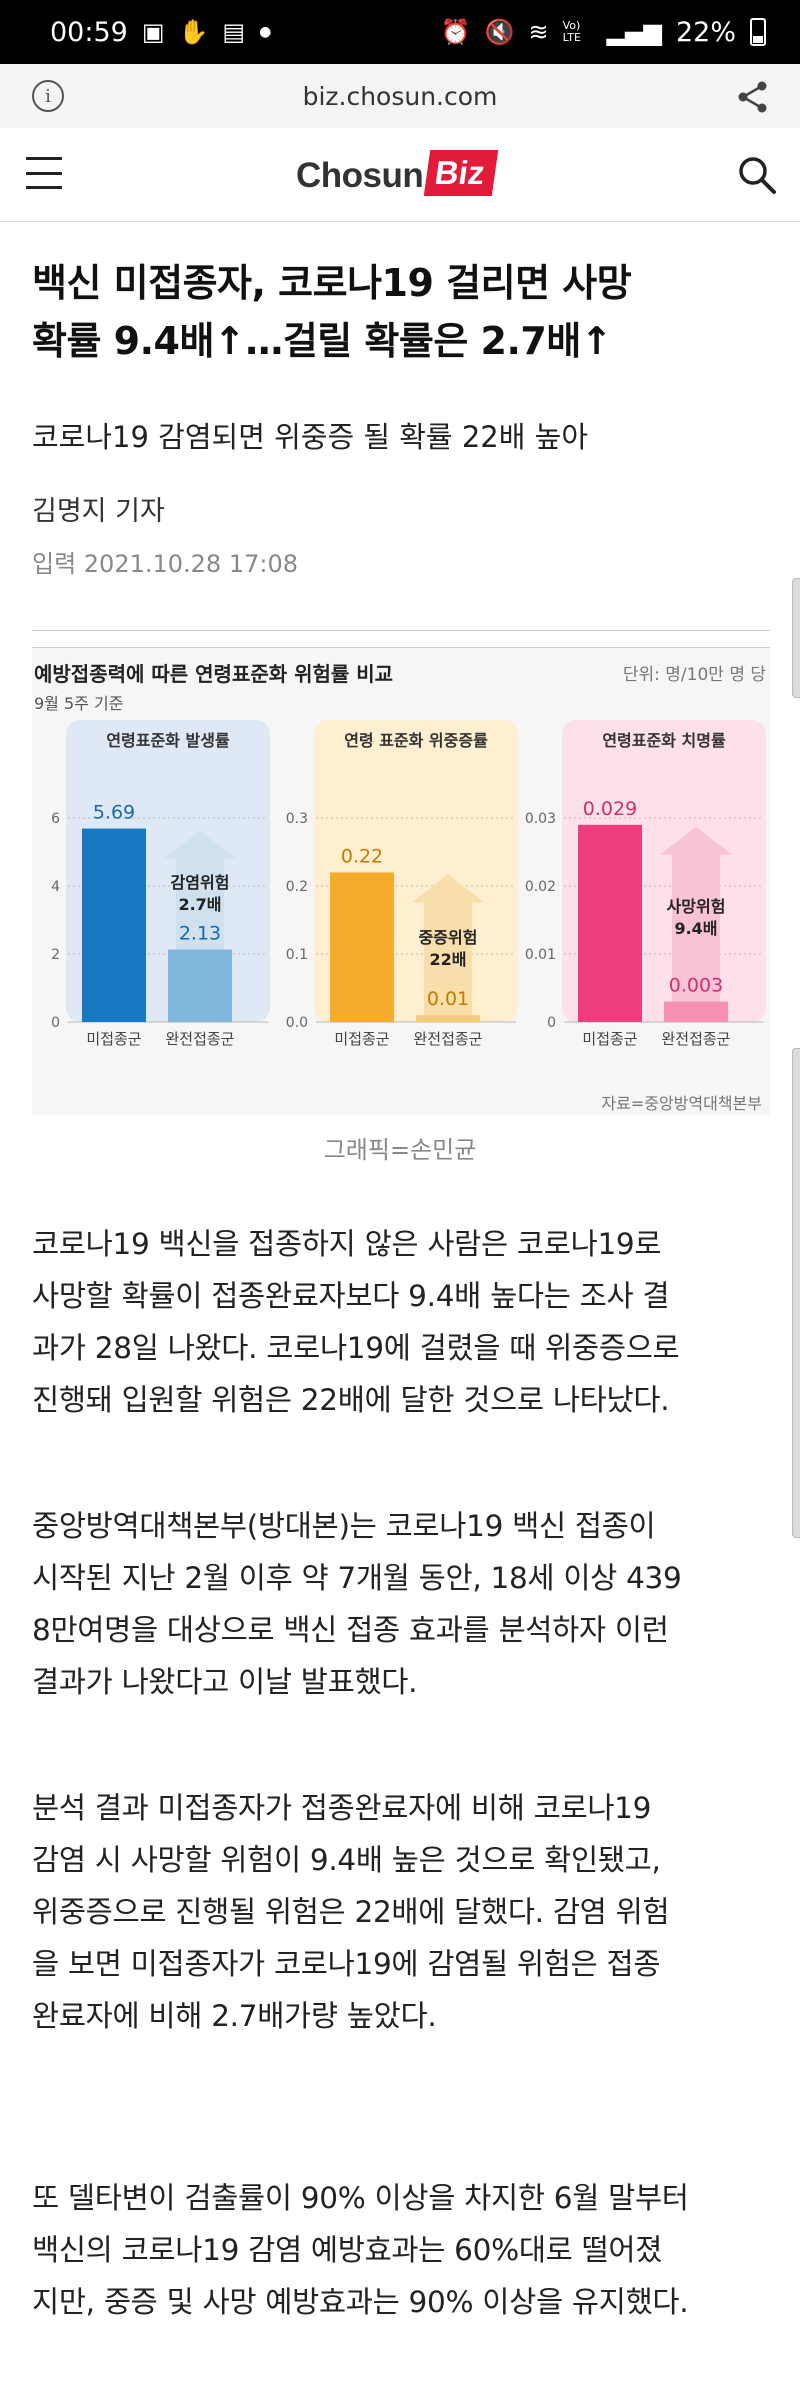  Describe the element at coordinates (332, 283) in the screenshot. I see `headline-line: 백신 미접종자, 코로나19 걸리면 사망` at that location.